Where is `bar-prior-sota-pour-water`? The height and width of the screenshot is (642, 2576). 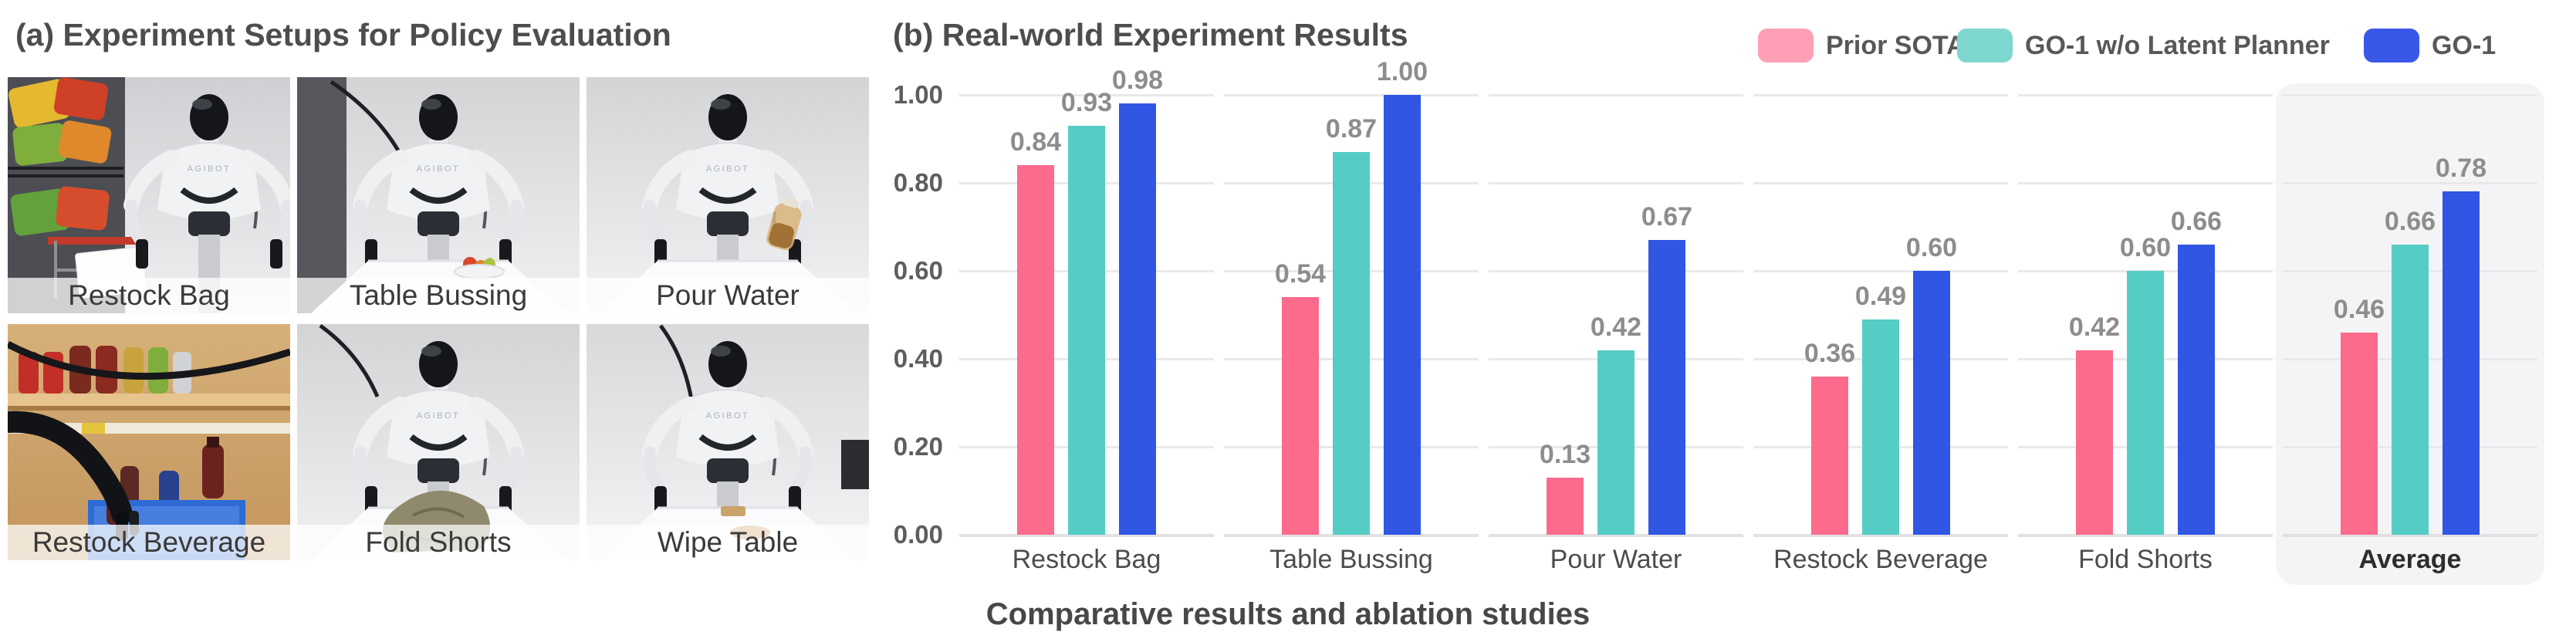
bar-prior-sota-pour-water is located at coordinates (1565, 506).